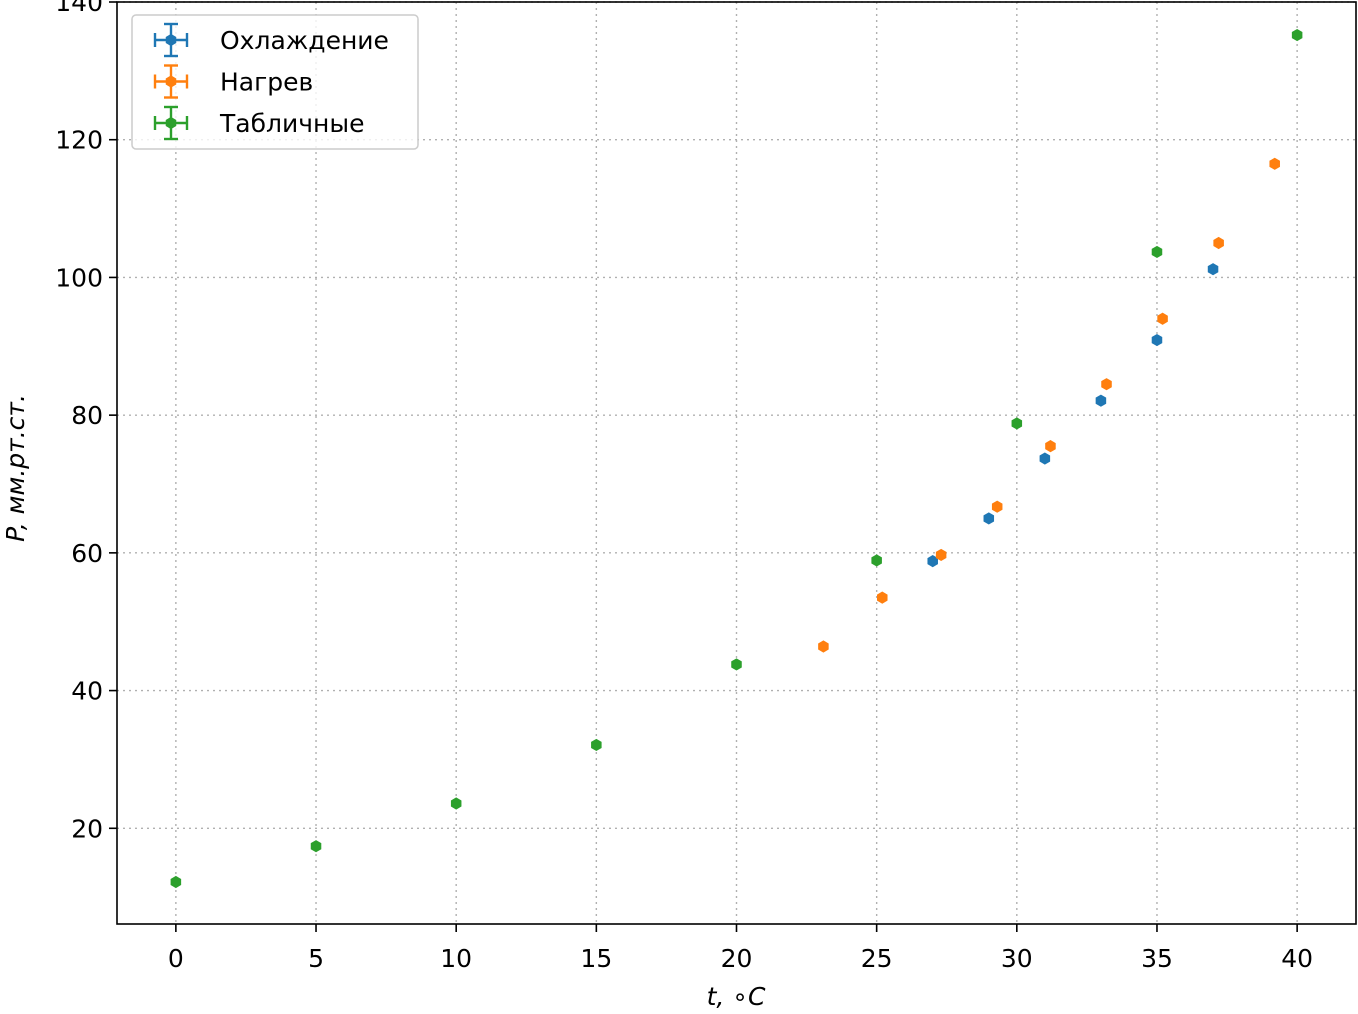 The width and height of the screenshot is (1358, 1014). Describe the element at coordinates (87, 828) in the screenshot. I see `y-tick-label: 20` at that location.